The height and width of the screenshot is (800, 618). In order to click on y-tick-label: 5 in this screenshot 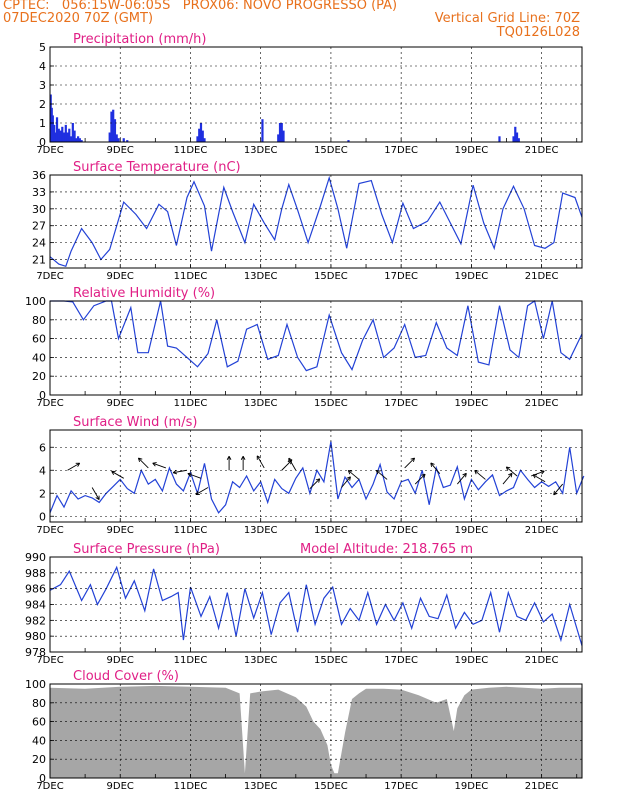, I will do `click(42, 47)`.